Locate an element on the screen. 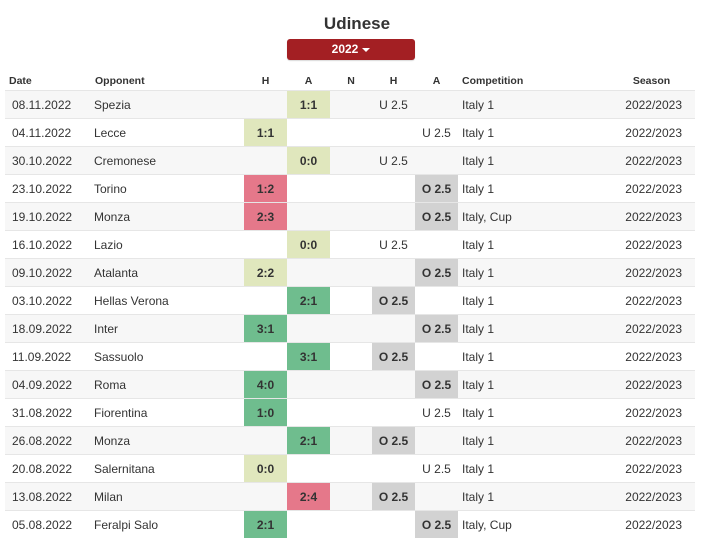 The image size is (714, 543). table-row: 26.08.2022 Monza 2:1 O 2.5 Italy 1 2022/2023 is located at coordinates (350, 440).